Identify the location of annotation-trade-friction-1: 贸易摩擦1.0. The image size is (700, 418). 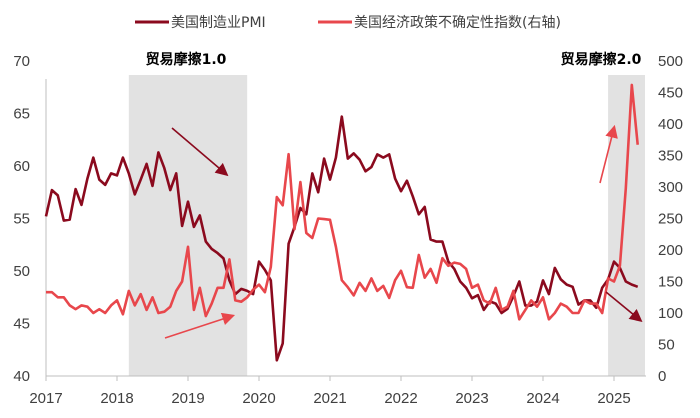
(186, 59).